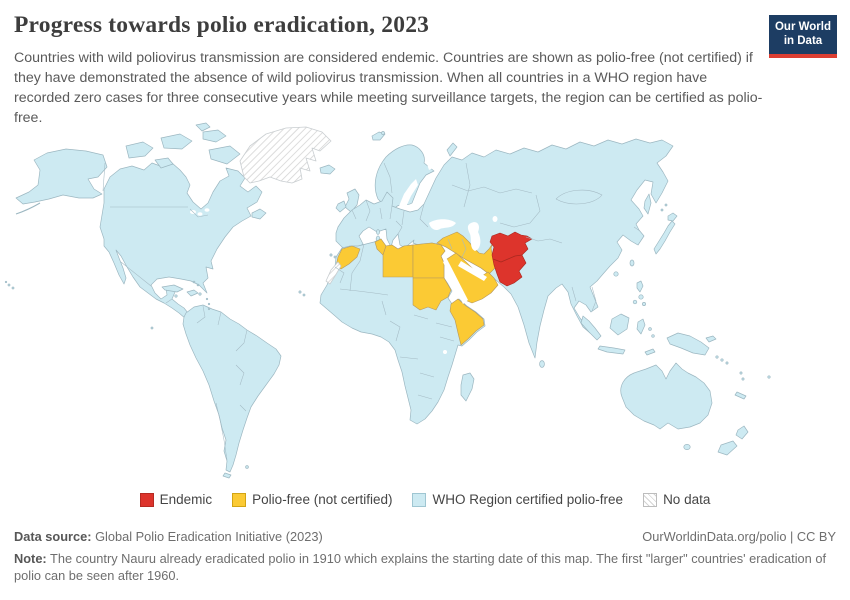 The image size is (850, 600). Describe the element at coordinates (650, 499) in the screenshot. I see `legend-swatch-no-data` at that location.